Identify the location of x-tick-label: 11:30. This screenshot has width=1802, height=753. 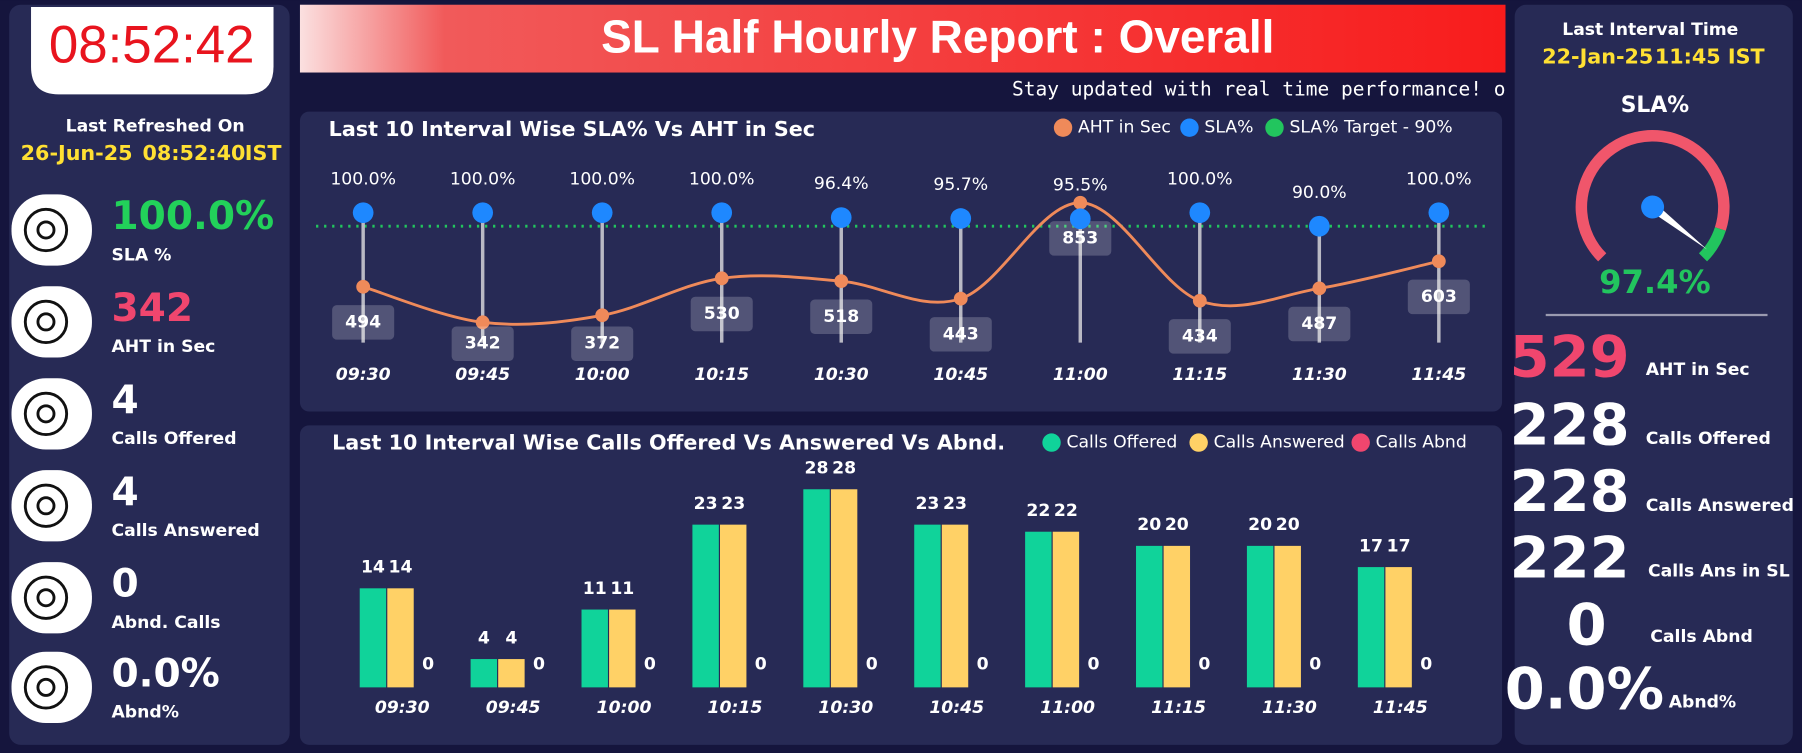
(1319, 375).